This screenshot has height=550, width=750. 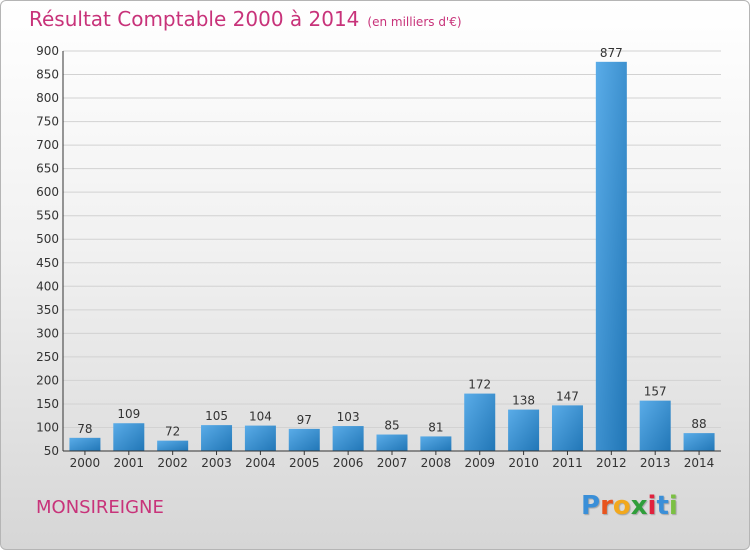 What do you see at coordinates (348, 463) in the screenshot?
I see `x-tick-label: 2006` at bounding box center [348, 463].